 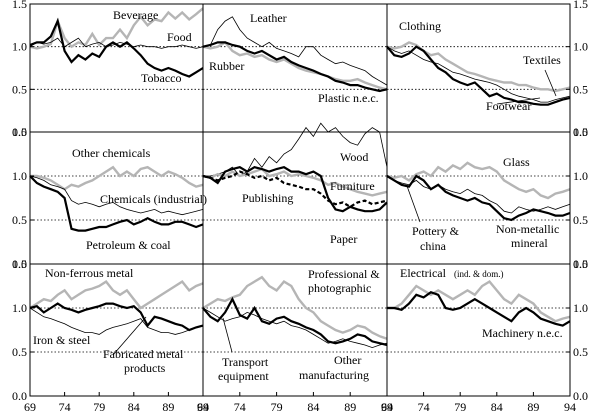 What do you see at coordinates (479, 274) in the screenshot?
I see `label-electrical-2: (ind. & dom.)` at bounding box center [479, 274].